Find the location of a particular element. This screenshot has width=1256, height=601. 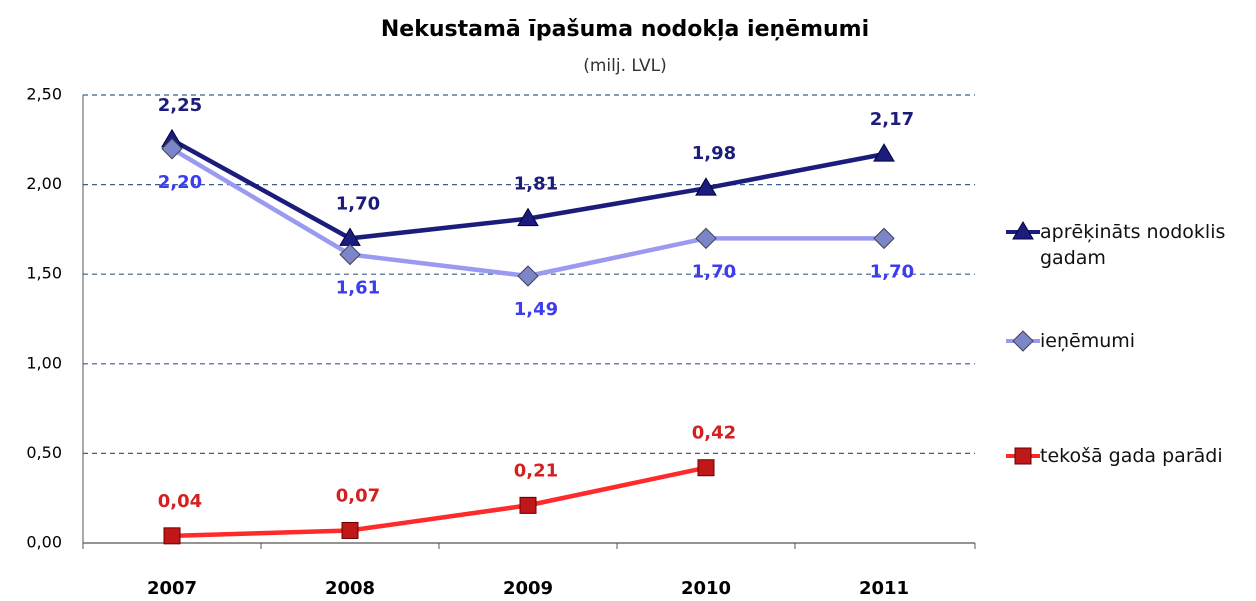

x-tick-label: 2011 is located at coordinates (884, 588).